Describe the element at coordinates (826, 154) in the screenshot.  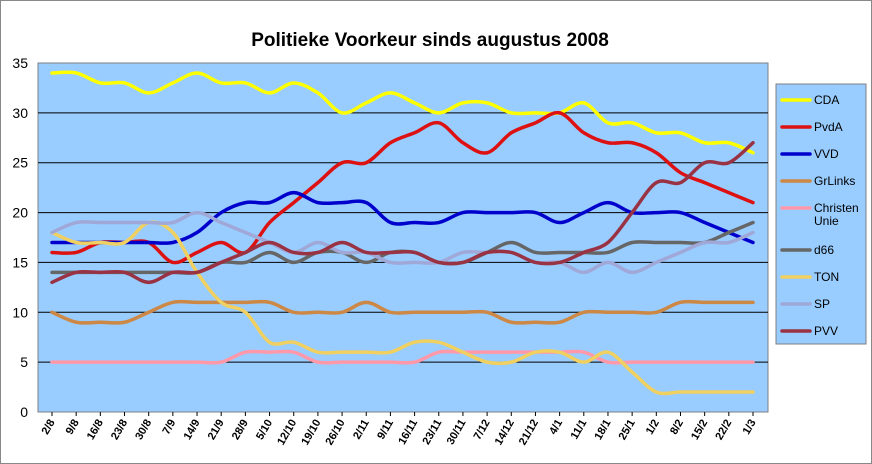
I see `legend-label-vvd: VVD` at that location.